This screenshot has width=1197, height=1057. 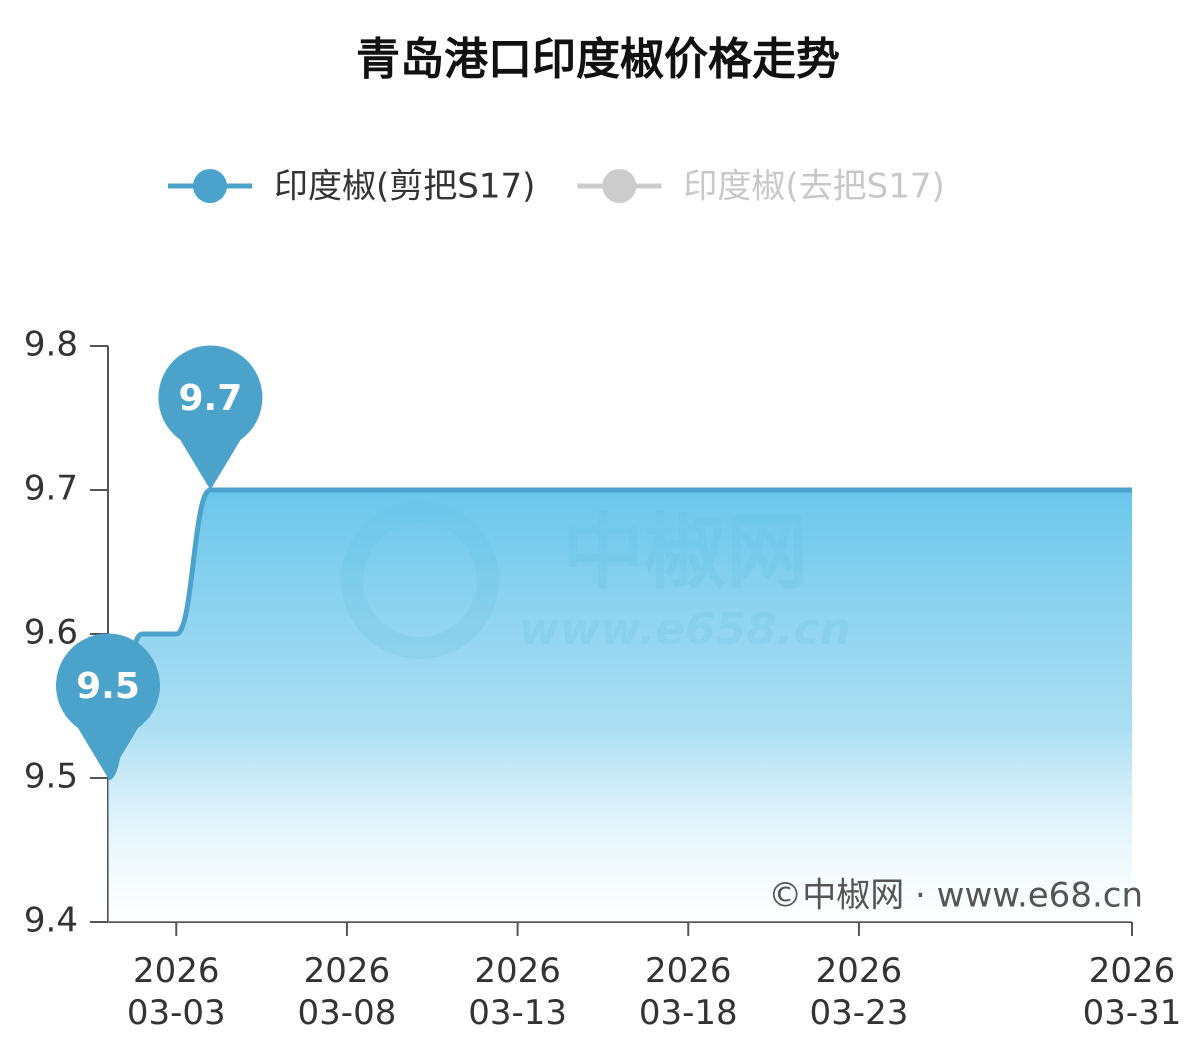 What do you see at coordinates (598, 59) in the screenshot?
I see `chart-title: 青岛港口印度椒价格走势` at bounding box center [598, 59].